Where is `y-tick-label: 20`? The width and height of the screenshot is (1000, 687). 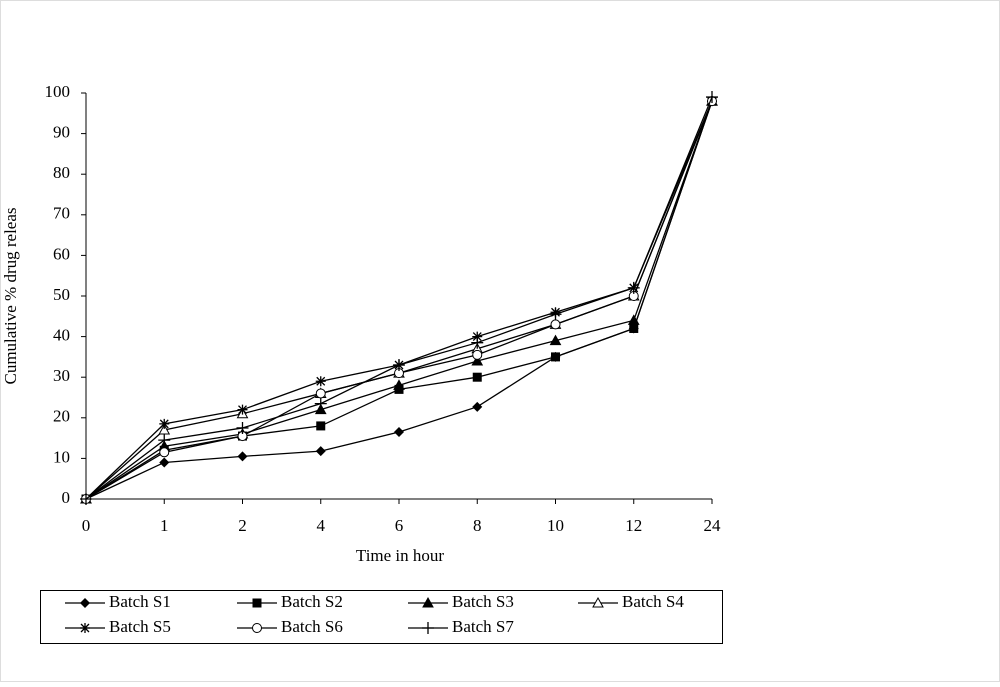
y-tick-label: 20 is located at coordinates (61, 416).